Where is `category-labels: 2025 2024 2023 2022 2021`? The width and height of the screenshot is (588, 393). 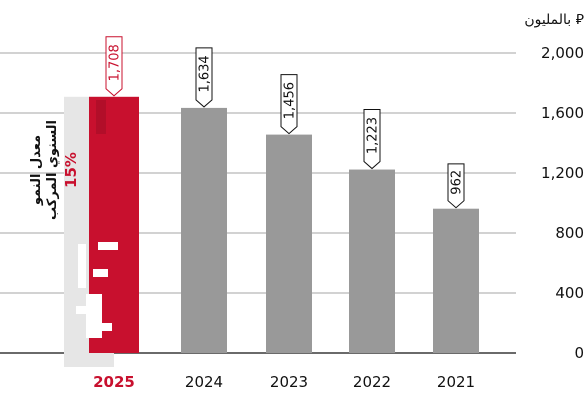 category-labels: 2025 2024 2023 2022 2021 is located at coordinates (284, 382).